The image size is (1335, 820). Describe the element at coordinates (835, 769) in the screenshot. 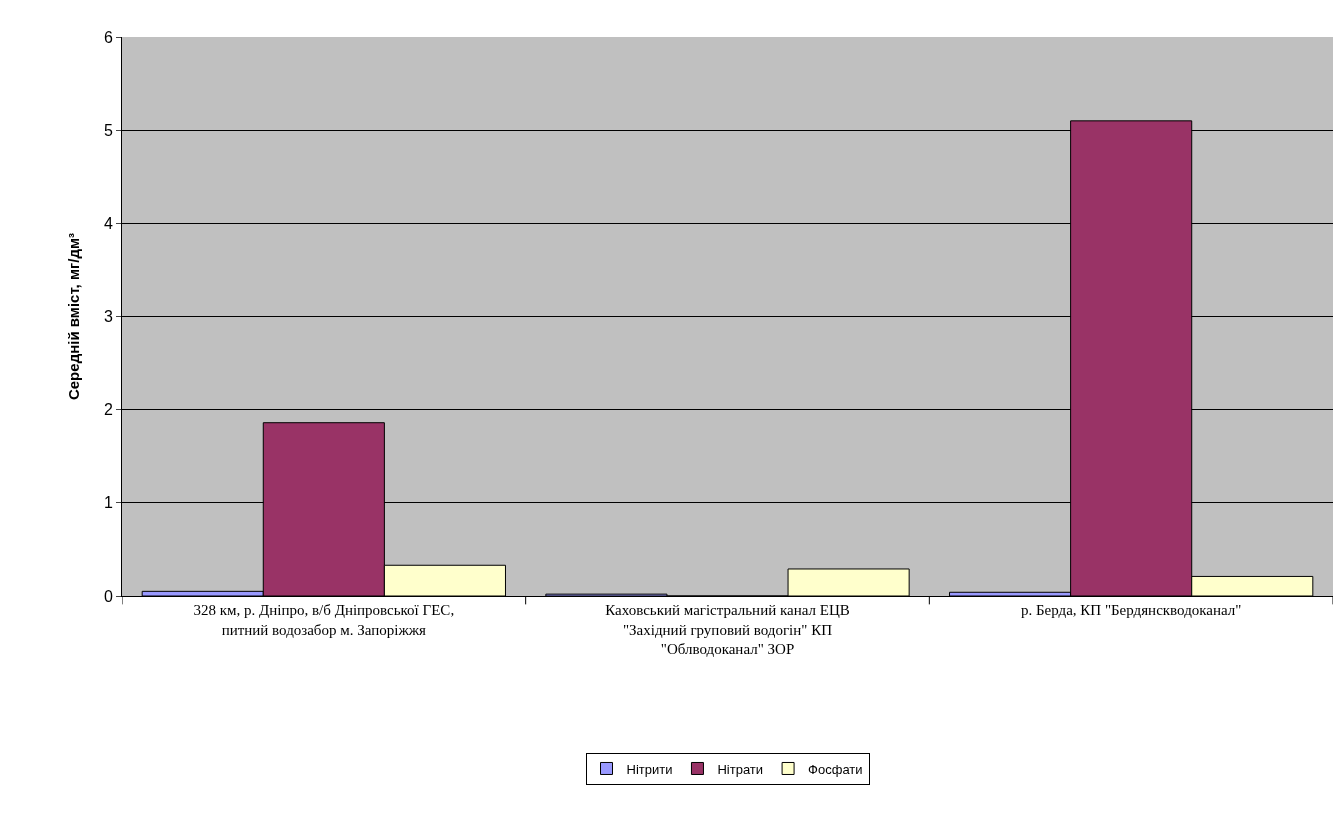

I see `legend-label: Фосфати` at that location.